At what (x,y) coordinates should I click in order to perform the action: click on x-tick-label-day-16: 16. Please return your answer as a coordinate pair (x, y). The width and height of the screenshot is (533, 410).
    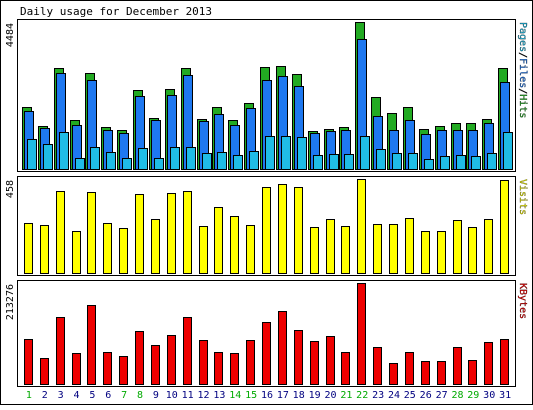
    Looking at the image, I should click on (267, 395).